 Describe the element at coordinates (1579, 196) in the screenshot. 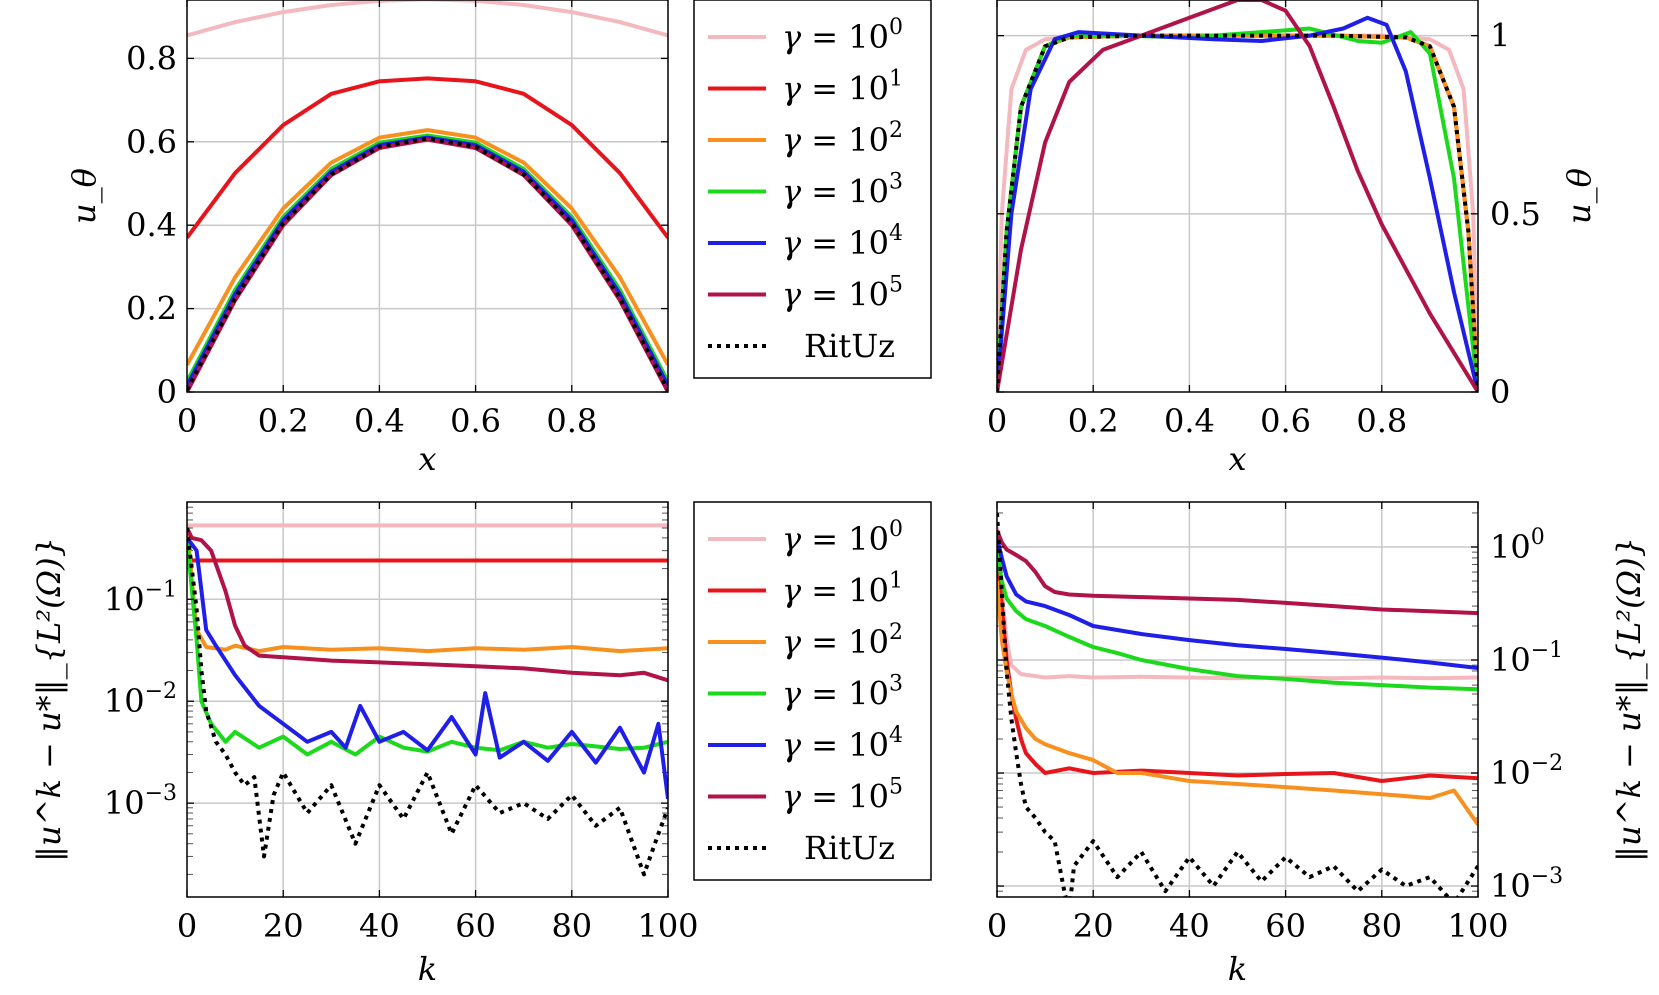

I see `top-right-ylabel: u_θ` at that location.